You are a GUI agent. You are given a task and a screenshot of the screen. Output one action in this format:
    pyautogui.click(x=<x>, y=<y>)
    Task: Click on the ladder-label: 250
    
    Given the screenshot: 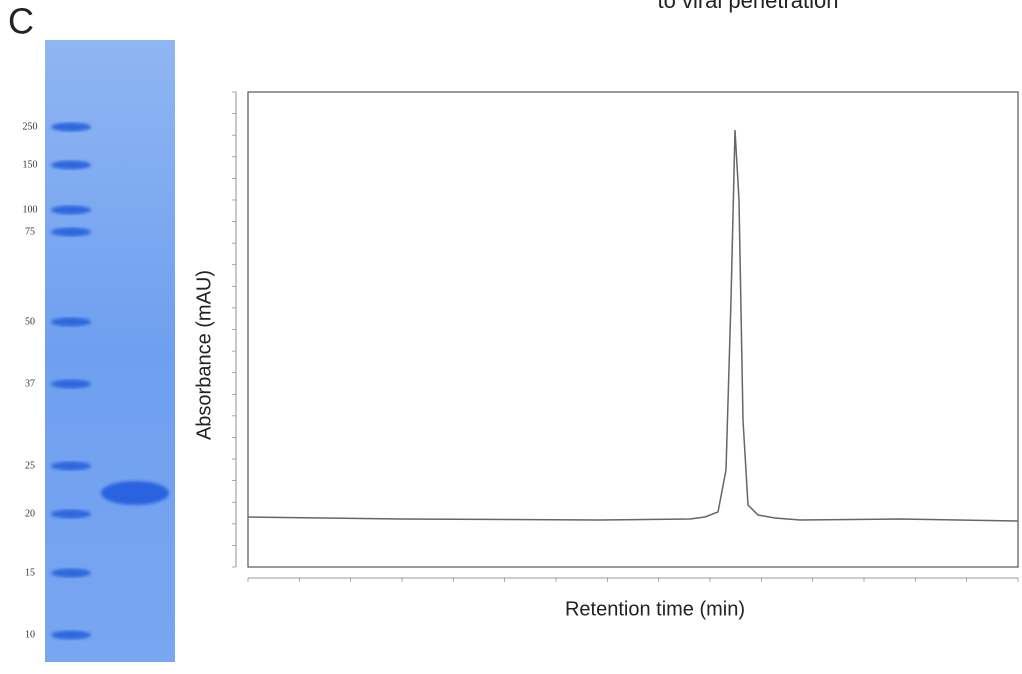 What is the action you would take?
    pyautogui.click(x=30, y=126)
    